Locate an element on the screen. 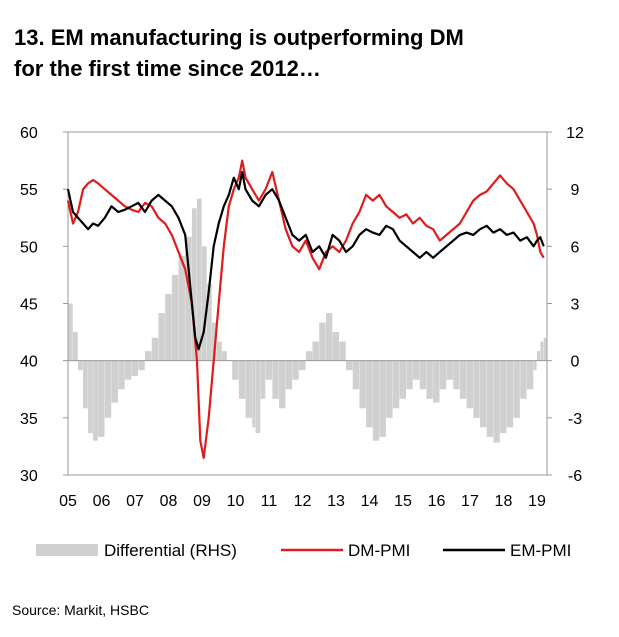  x-tick-label: 05 is located at coordinates (68, 501).